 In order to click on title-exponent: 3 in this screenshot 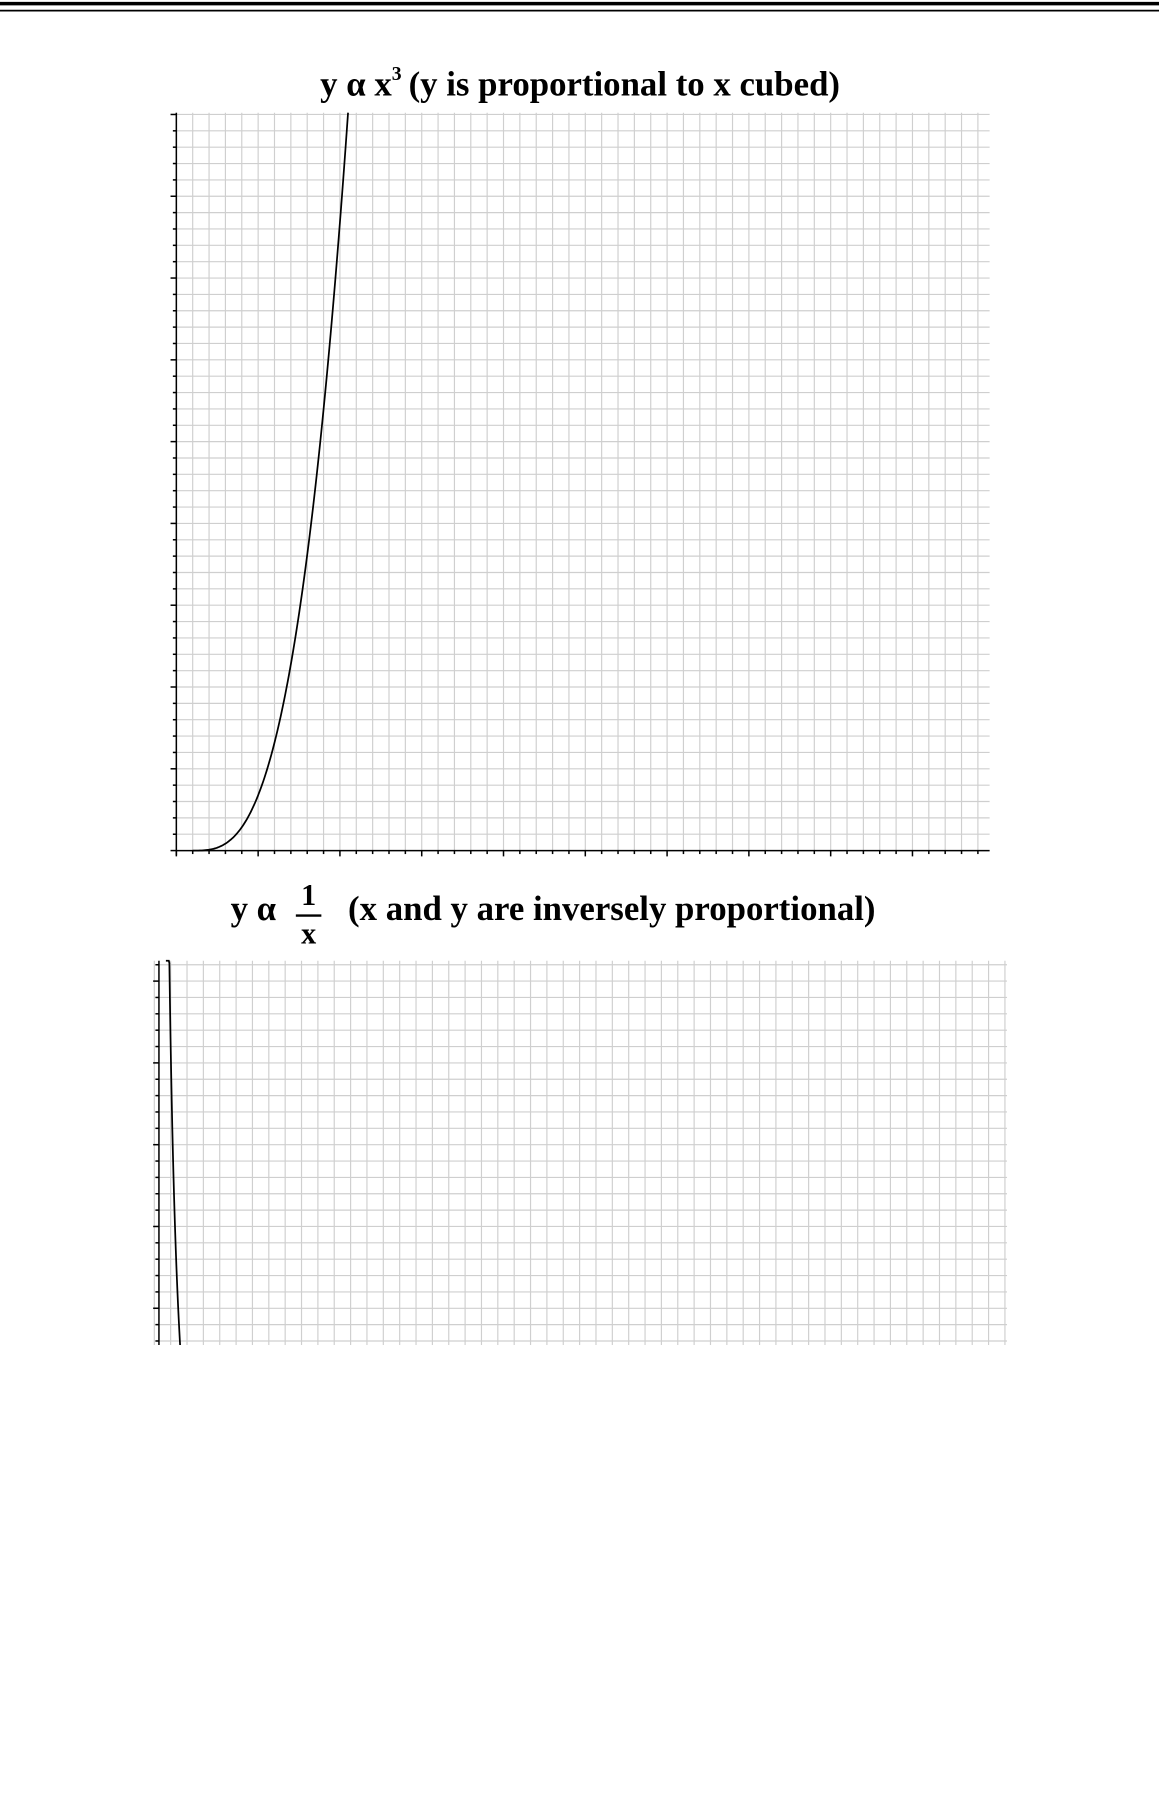, I will do `click(397, 74)`.